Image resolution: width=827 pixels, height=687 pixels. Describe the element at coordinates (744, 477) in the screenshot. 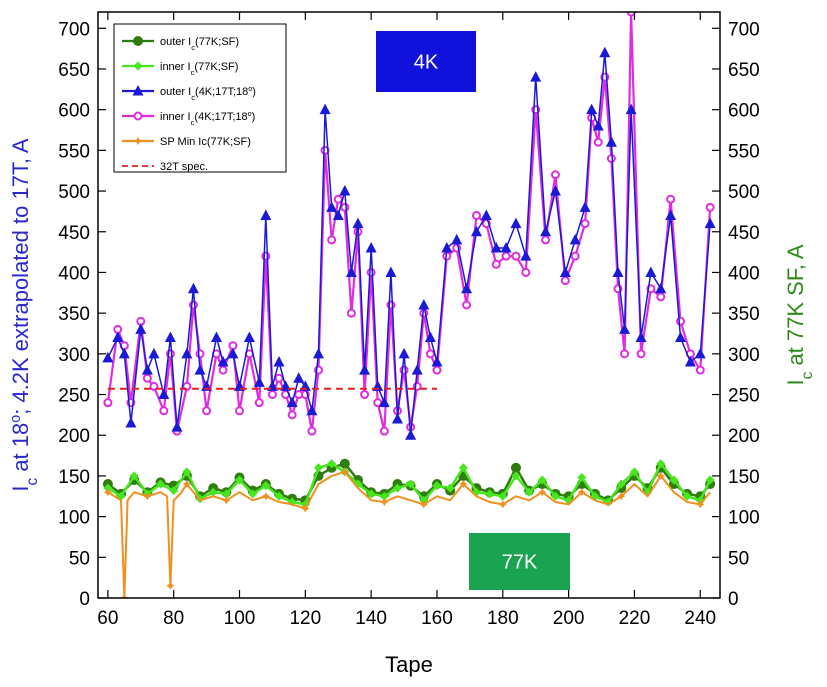

I see `y-tick-label-right: 150` at that location.